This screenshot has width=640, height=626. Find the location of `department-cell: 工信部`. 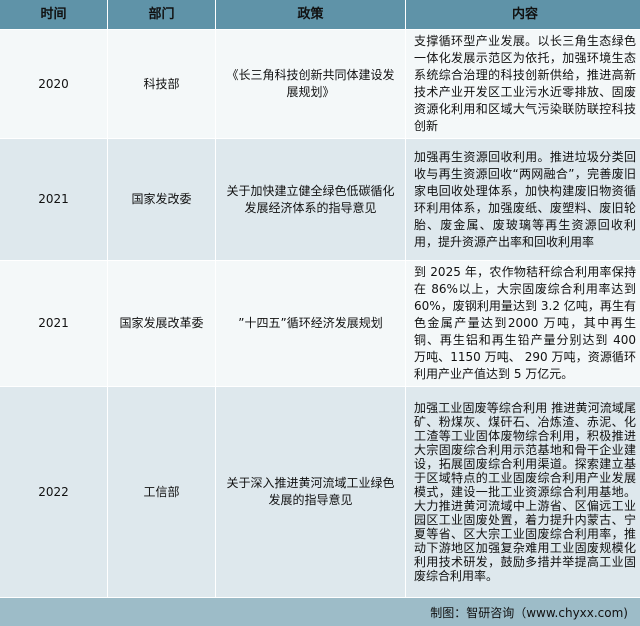

department-cell: 工信部 is located at coordinates (162, 492).